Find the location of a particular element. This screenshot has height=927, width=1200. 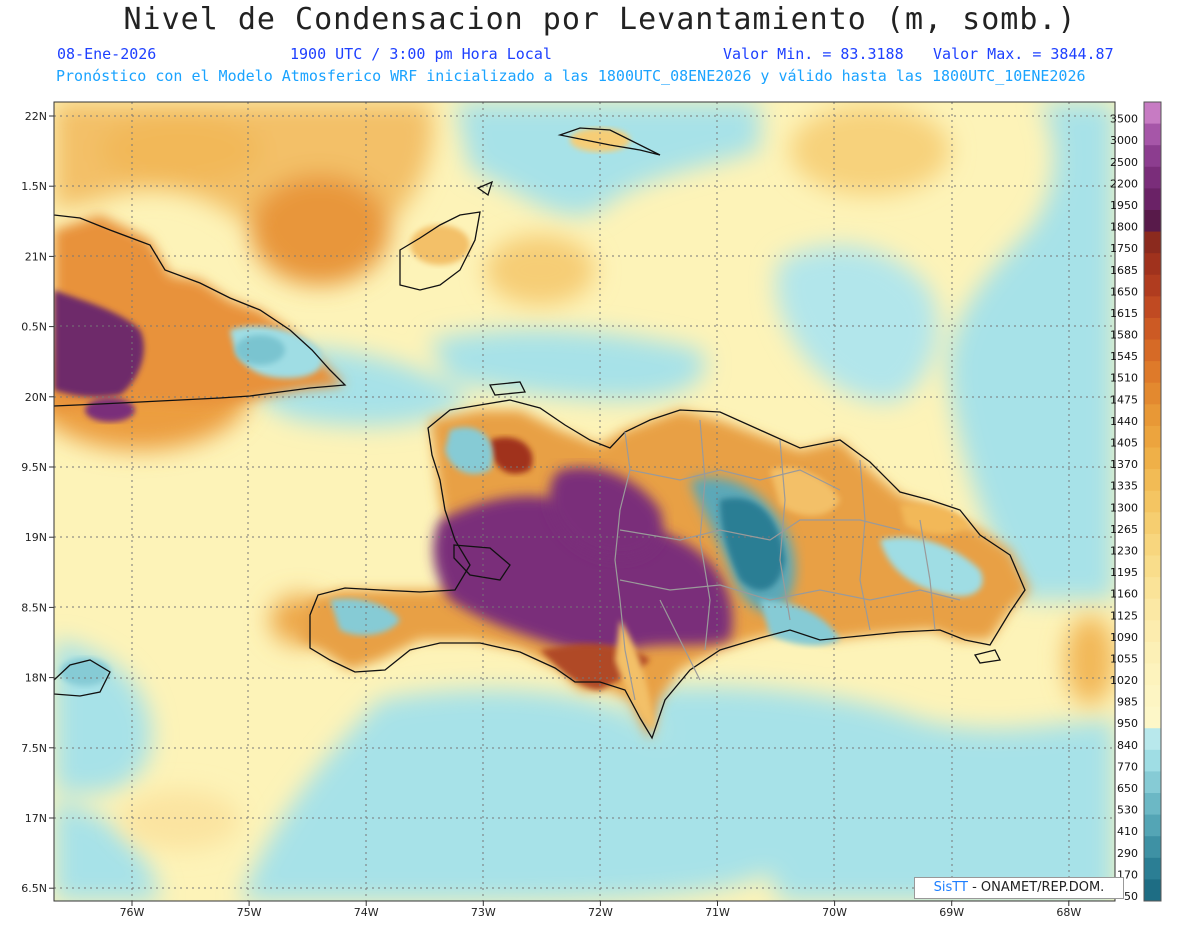

colorbar-label: 1685 is located at coordinates (1124, 270).